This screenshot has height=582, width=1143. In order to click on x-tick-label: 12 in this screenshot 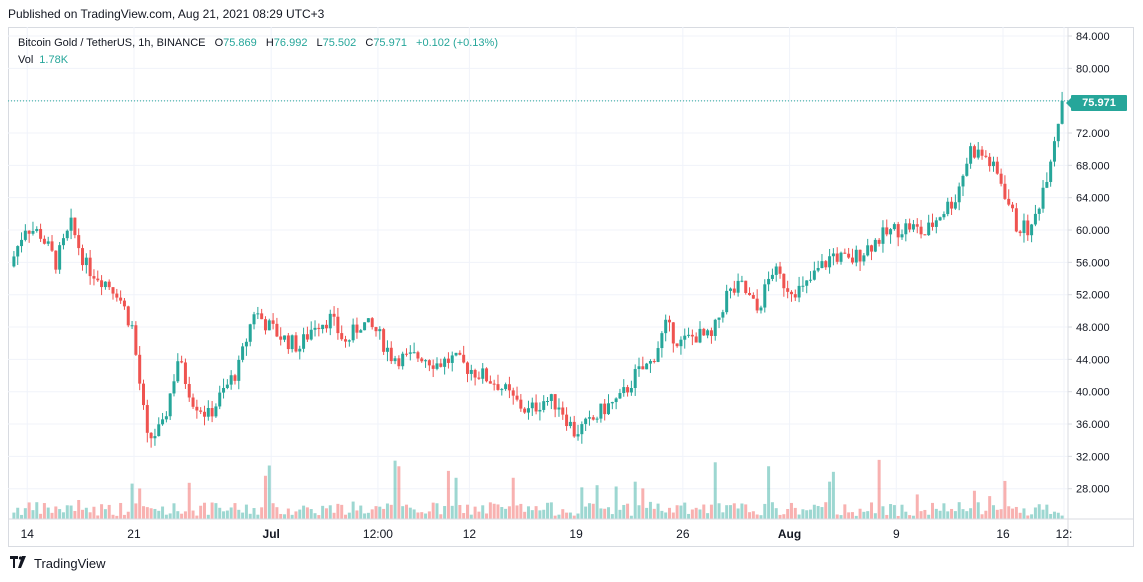, I will do `click(470, 534)`.